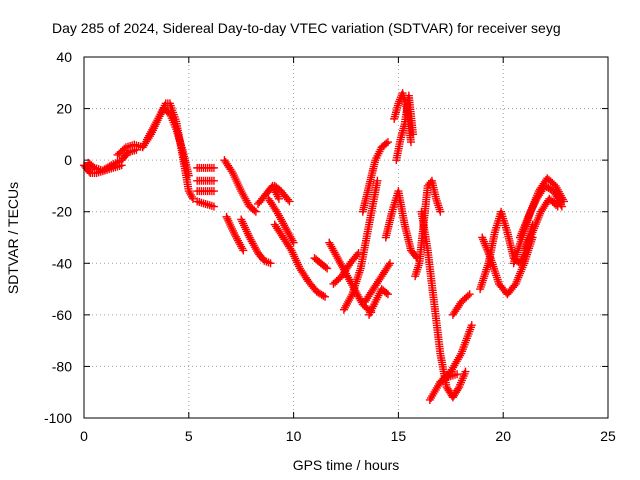 Image resolution: width=640 pixels, height=480 pixels. Describe the element at coordinates (64, 57) in the screenshot. I see `y-tick-label: 40` at that location.